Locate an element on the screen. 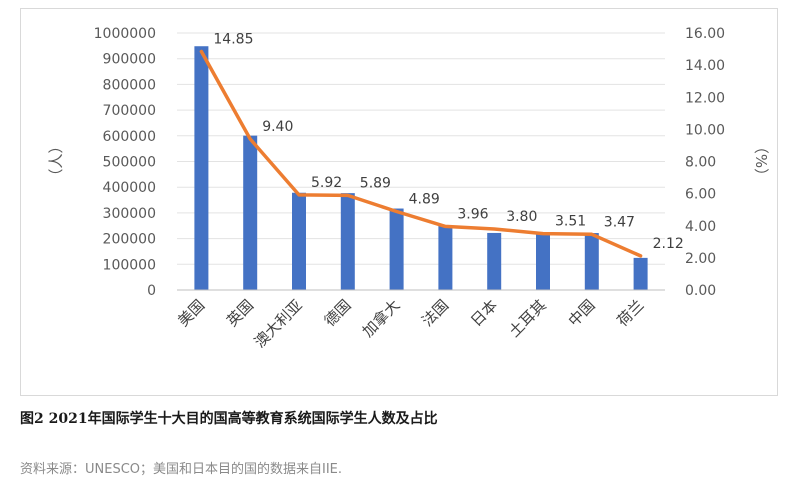  left-tick-label: 500000 is located at coordinates (129, 163).